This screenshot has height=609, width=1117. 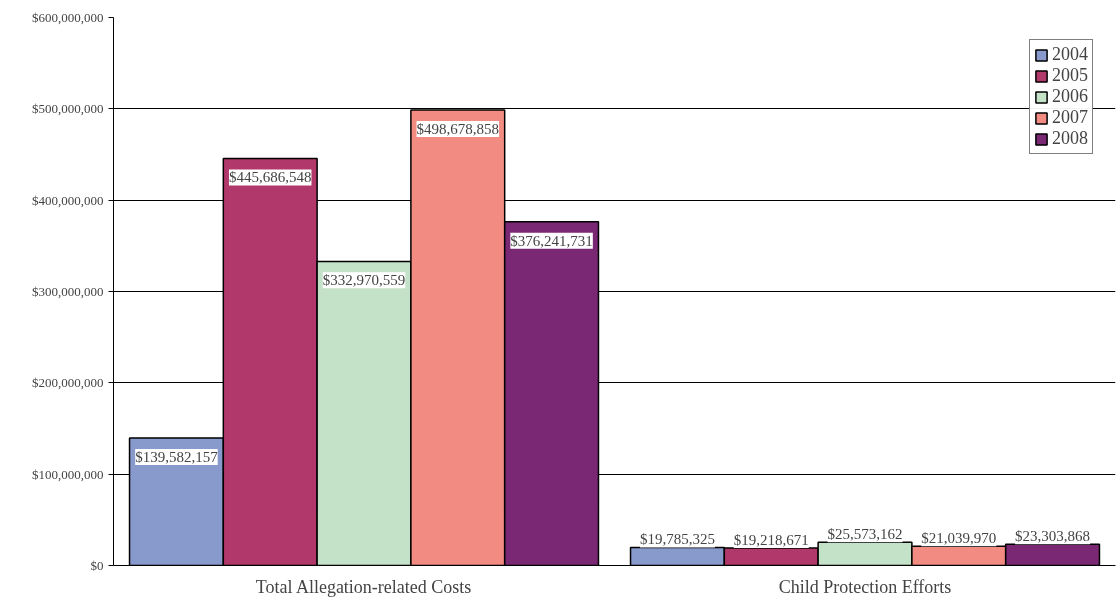 What do you see at coordinates (68, 17) in the screenshot?
I see `y-tick-label: $600,000,000` at bounding box center [68, 17].